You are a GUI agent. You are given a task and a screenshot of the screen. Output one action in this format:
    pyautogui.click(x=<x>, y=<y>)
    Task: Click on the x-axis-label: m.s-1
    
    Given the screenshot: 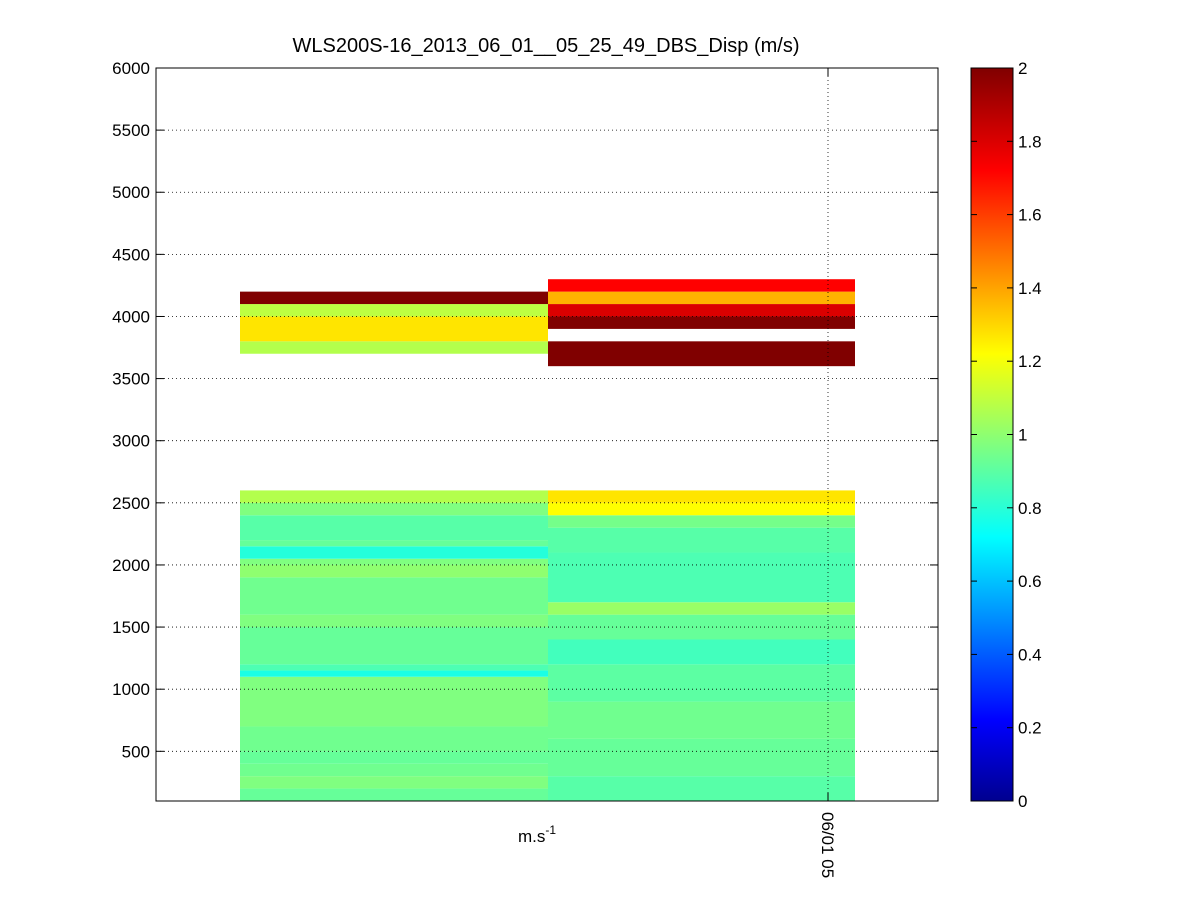 What is the action you would take?
    pyautogui.click(x=537, y=834)
    